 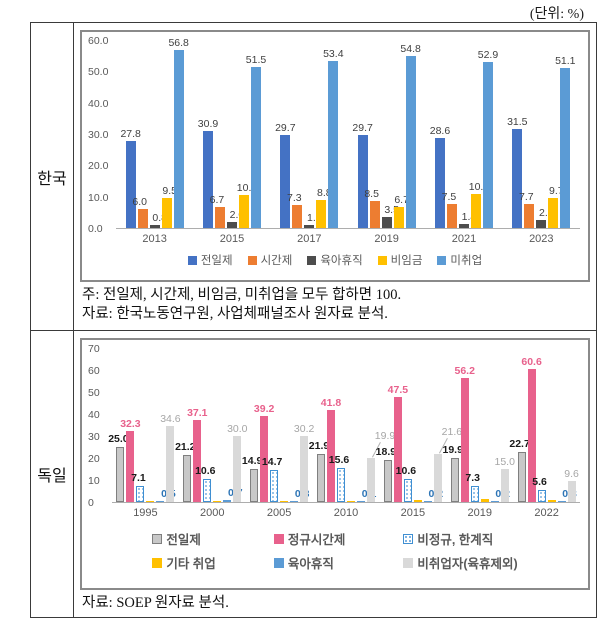 What do you see at coordinates (98, 72) in the screenshot?
I see `y-tick-label: 50.0` at bounding box center [98, 72].